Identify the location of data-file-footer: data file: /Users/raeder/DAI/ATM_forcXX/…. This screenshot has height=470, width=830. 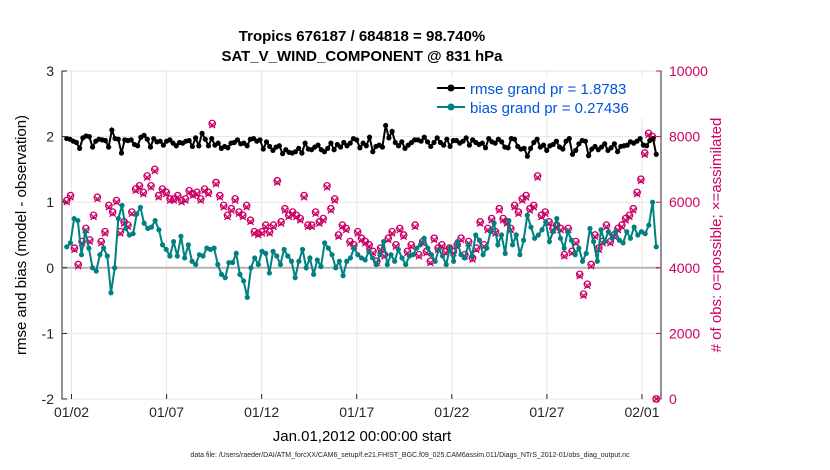
(410, 455).